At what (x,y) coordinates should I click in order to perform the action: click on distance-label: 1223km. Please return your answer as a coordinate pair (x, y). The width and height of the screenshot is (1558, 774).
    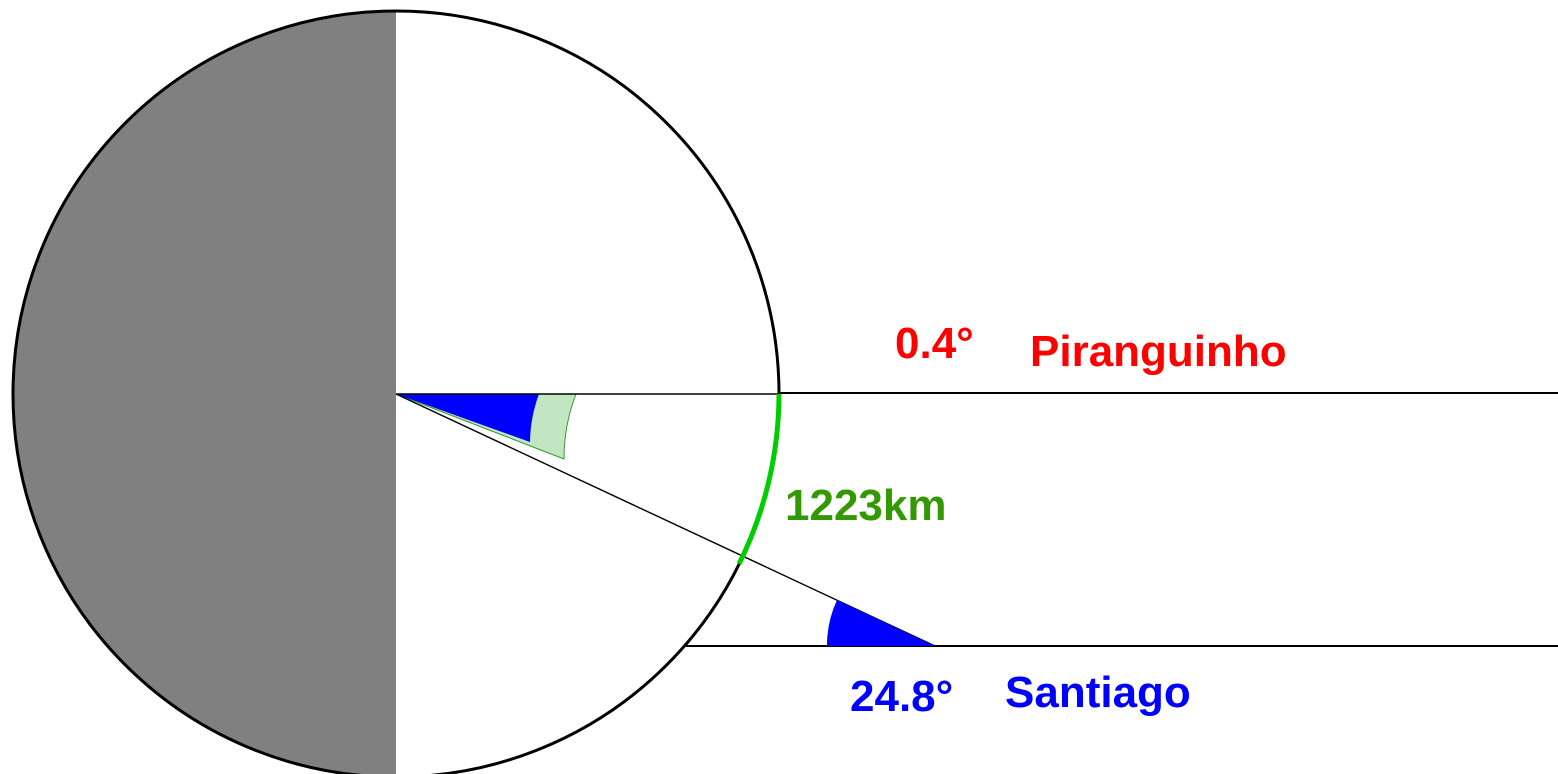
    Looking at the image, I should click on (865, 505).